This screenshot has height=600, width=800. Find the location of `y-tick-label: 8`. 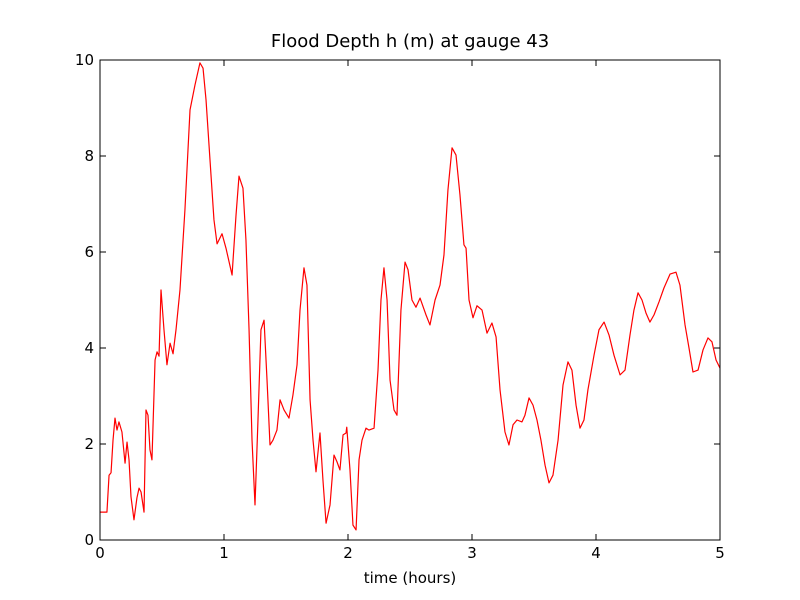

y-tick-label: 8 is located at coordinates (89, 156).